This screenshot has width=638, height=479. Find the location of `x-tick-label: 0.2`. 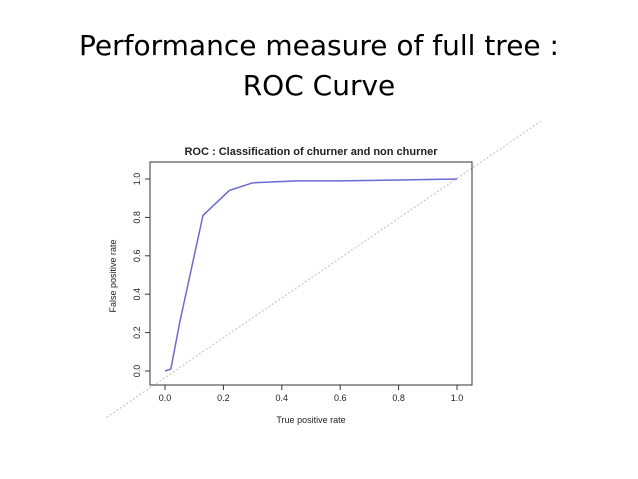

x-tick-label: 0.2 is located at coordinates (223, 398).